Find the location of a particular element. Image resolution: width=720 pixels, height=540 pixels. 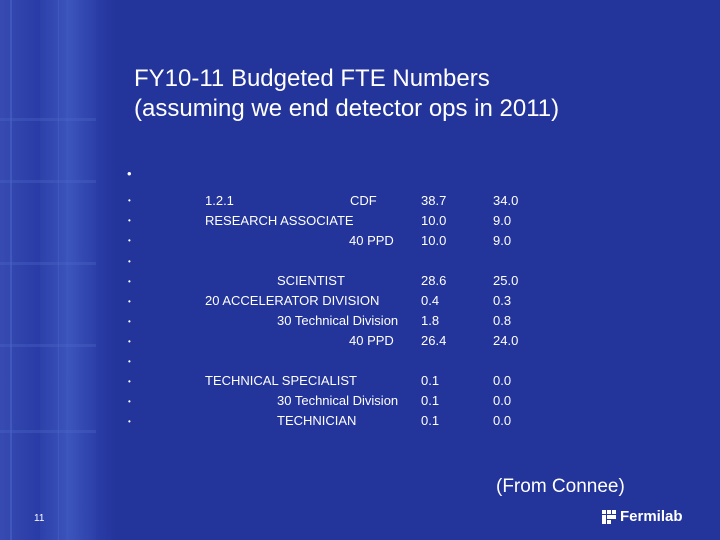

row-label: TECHNICAL SPECIALIST is located at coordinates (281, 380).